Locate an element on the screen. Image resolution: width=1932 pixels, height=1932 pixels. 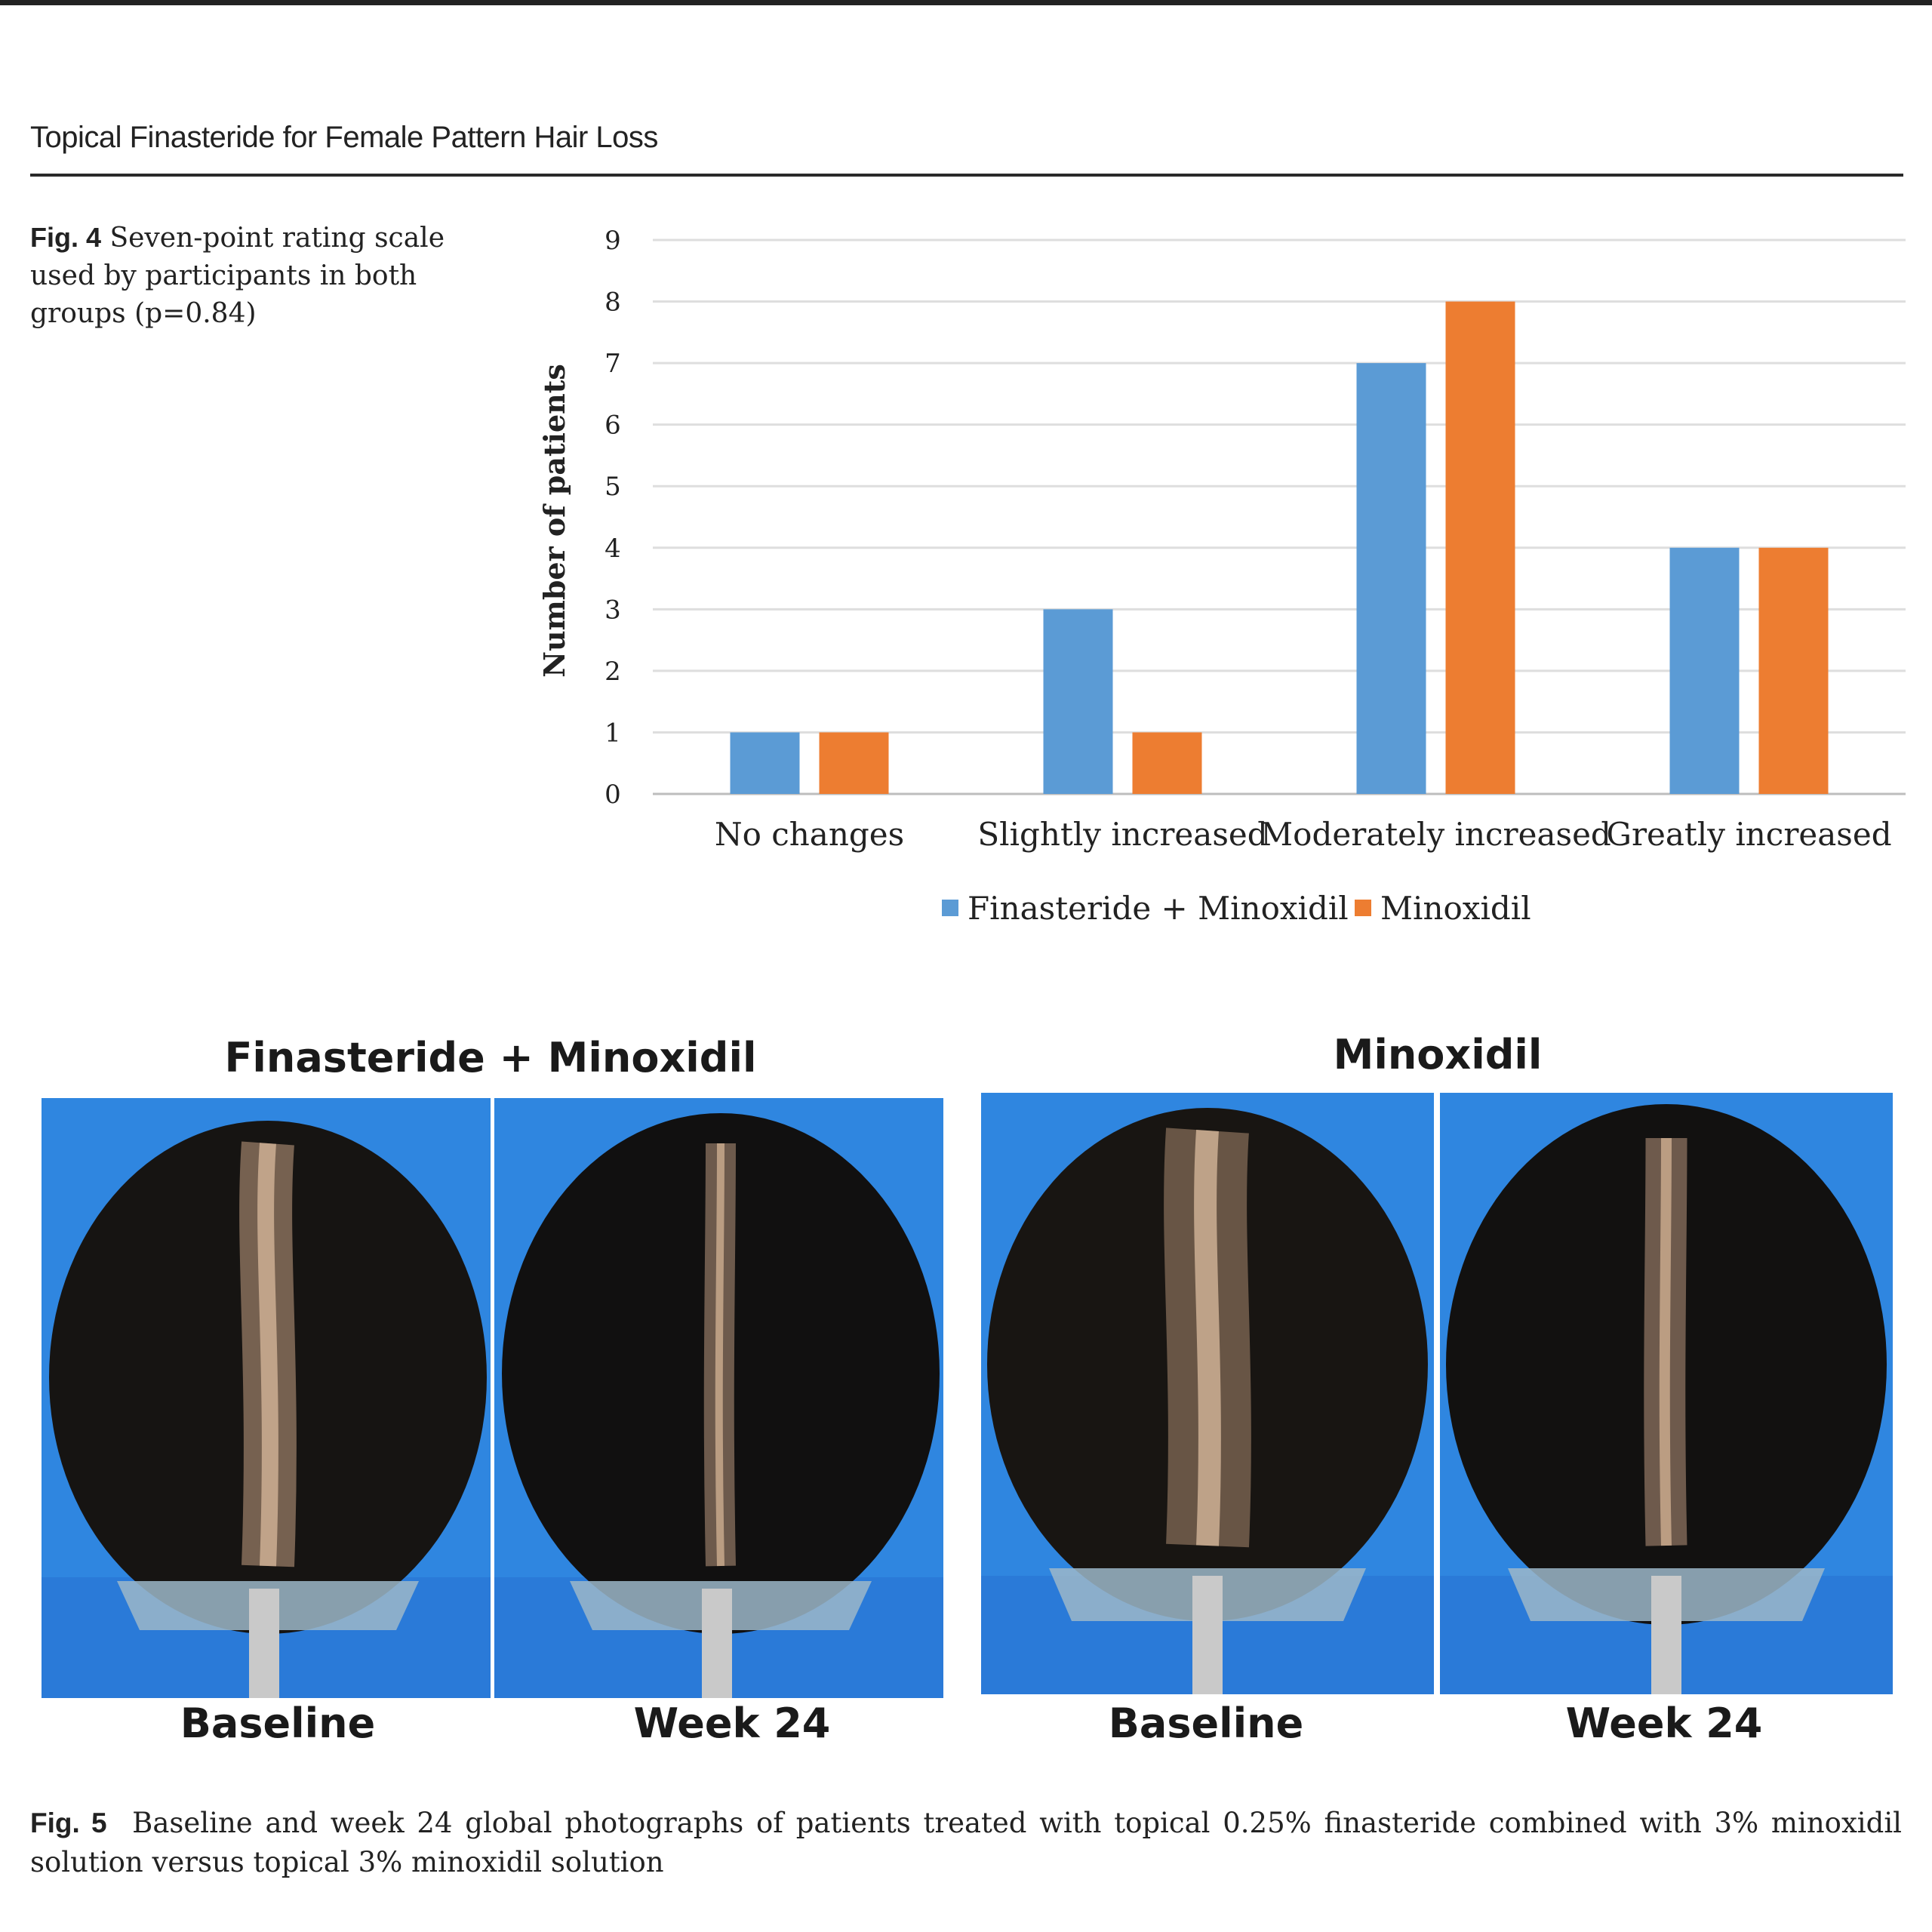
x-category-label: Greatly increased is located at coordinates (1748, 834).